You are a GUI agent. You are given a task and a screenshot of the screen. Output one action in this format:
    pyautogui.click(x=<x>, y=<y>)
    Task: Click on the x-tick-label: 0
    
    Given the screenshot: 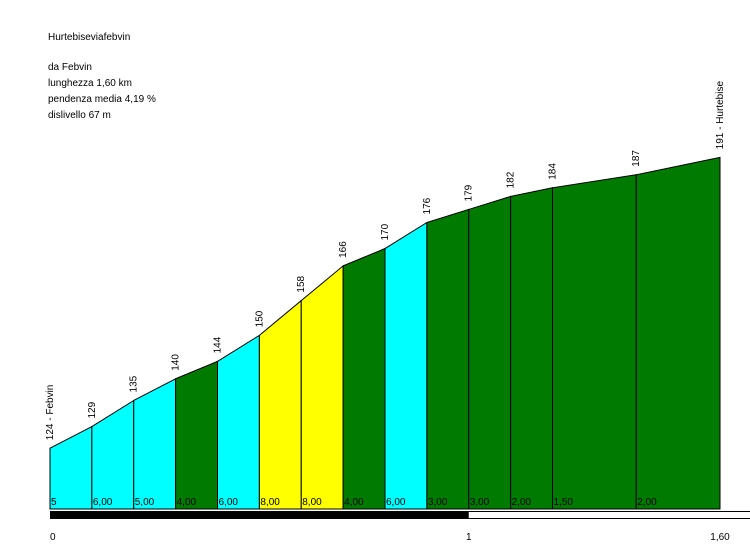 What is the action you would take?
    pyautogui.click(x=53, y=537)
    